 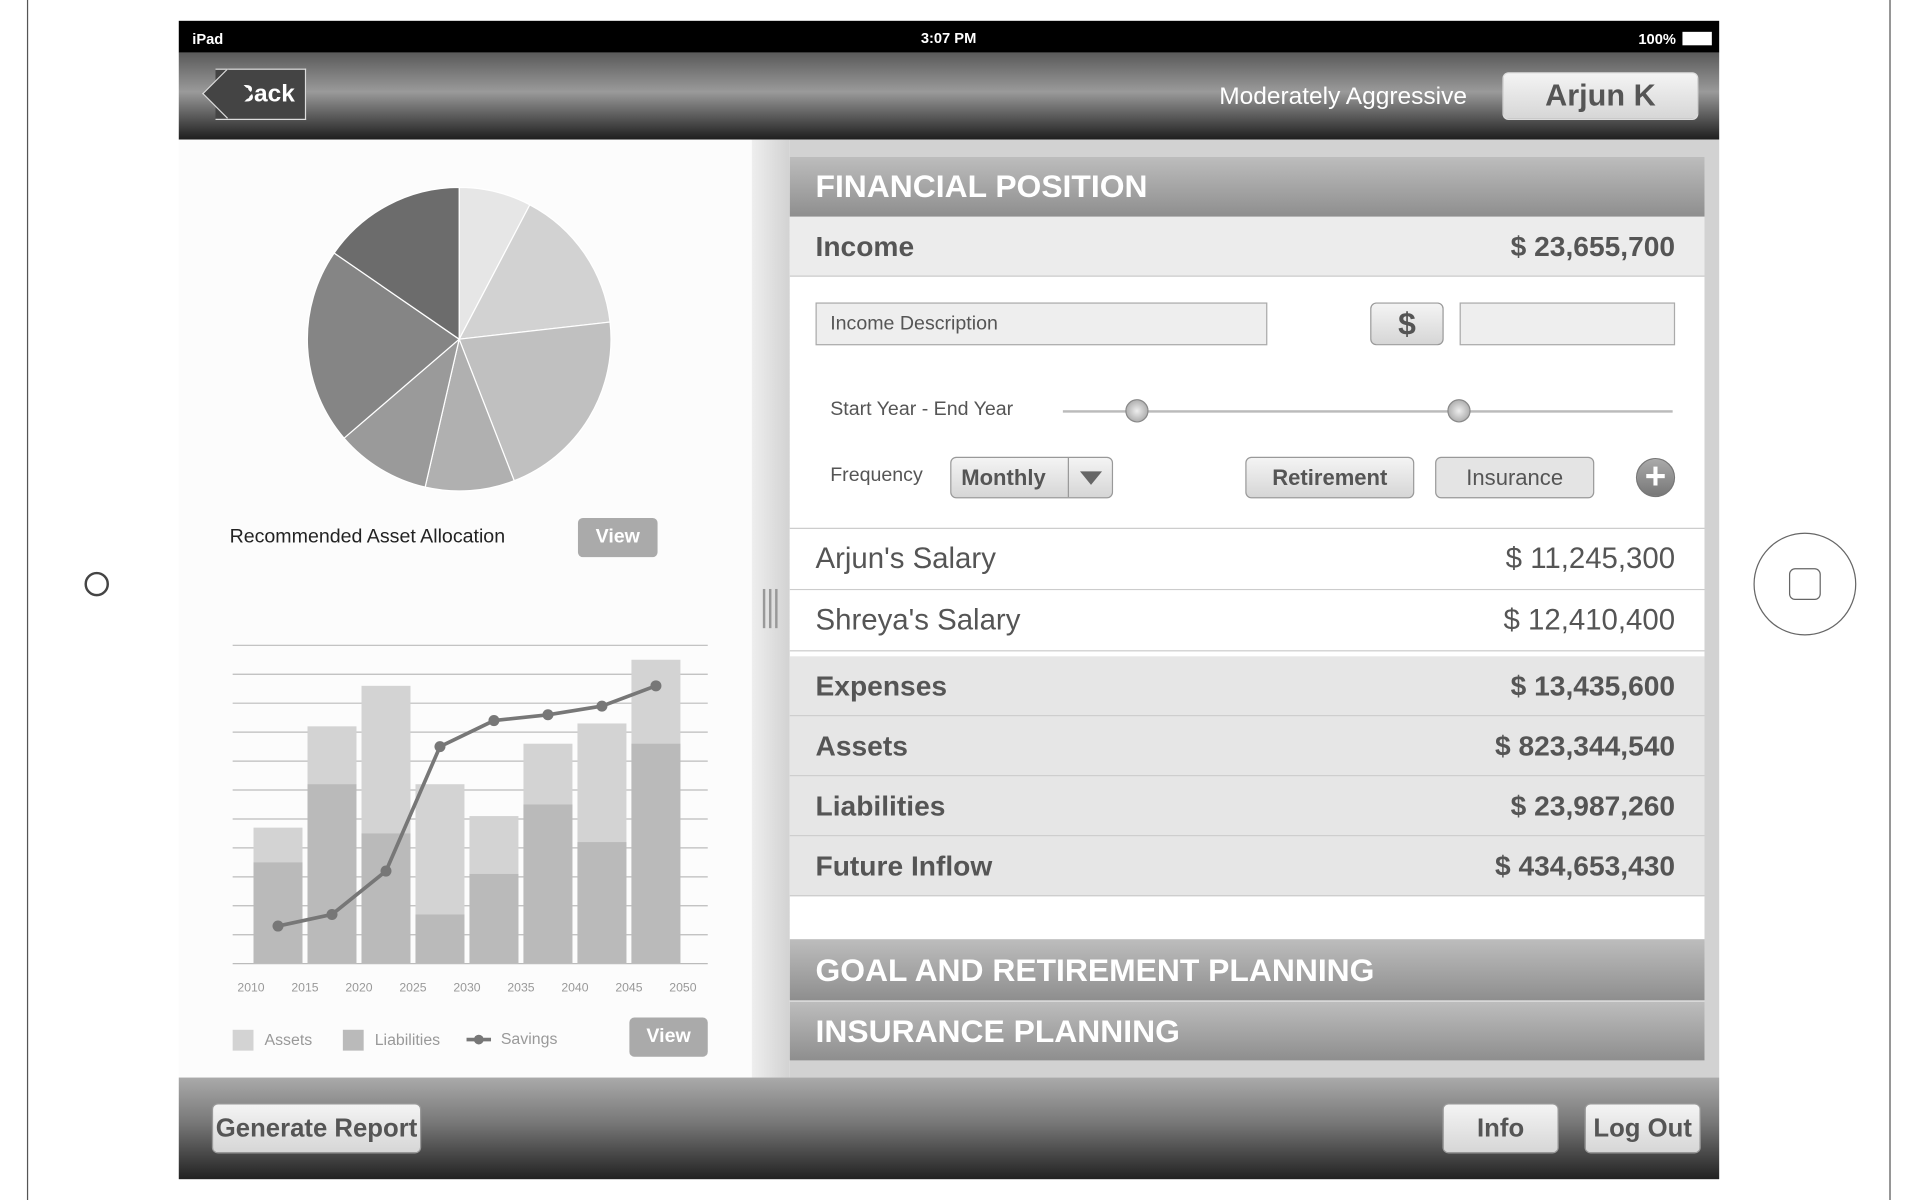 What do you see at coordinates (1247, 806) in the screenshot?
I see `summary-row: Liabilities $ 23,987,260` at bounding box center [1247, 806].